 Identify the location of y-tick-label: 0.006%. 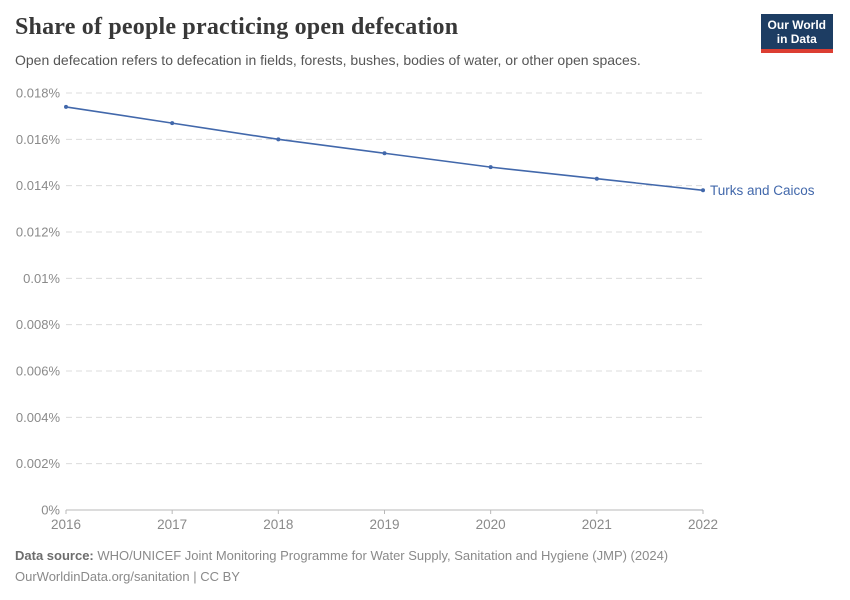
(38, 371).